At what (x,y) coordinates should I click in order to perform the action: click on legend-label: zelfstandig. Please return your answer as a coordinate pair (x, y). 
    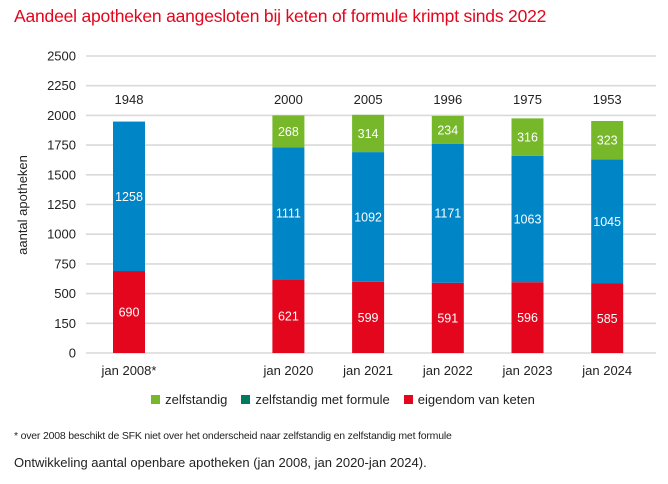
    Looking at the image, I should click on (196, 399).